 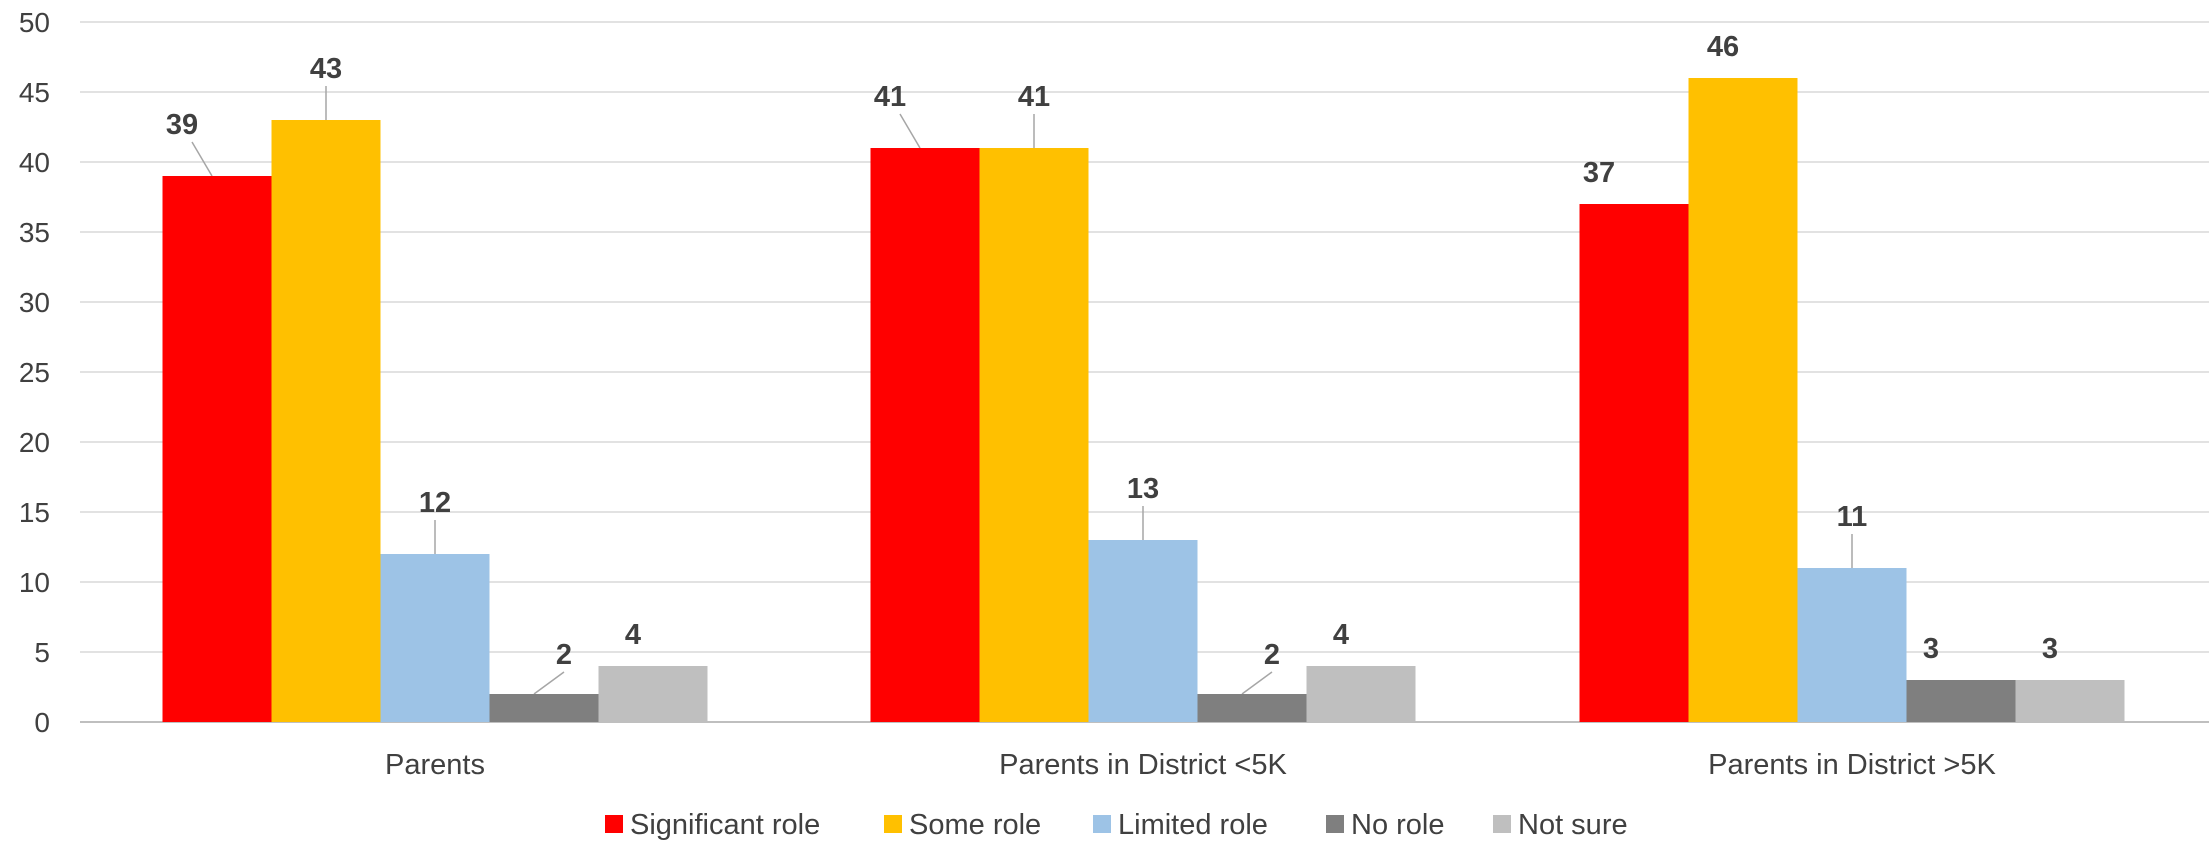 I want to click on data-label-some-role-parents-in-district-5k: 46, so click(x=1723, y=47).